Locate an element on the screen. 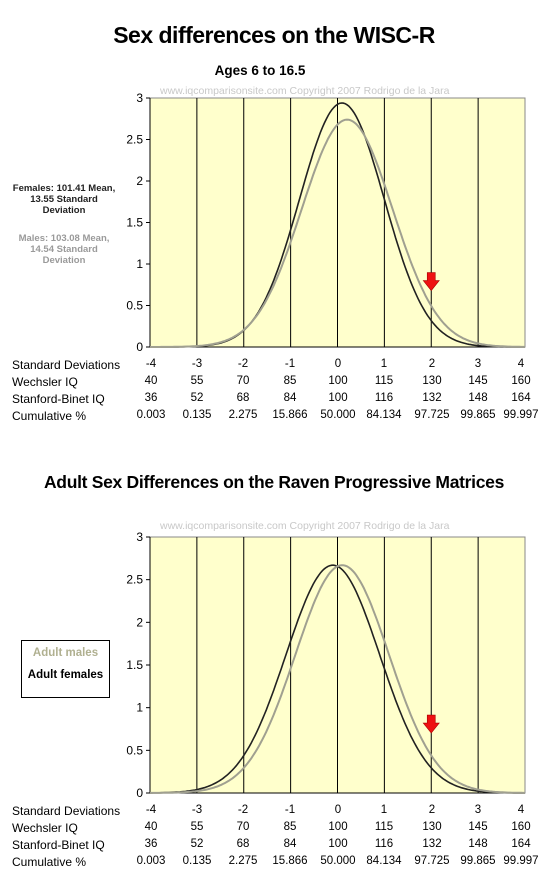  chart2-table-row-label: Cumulative % is located at coordinates (49, 862).